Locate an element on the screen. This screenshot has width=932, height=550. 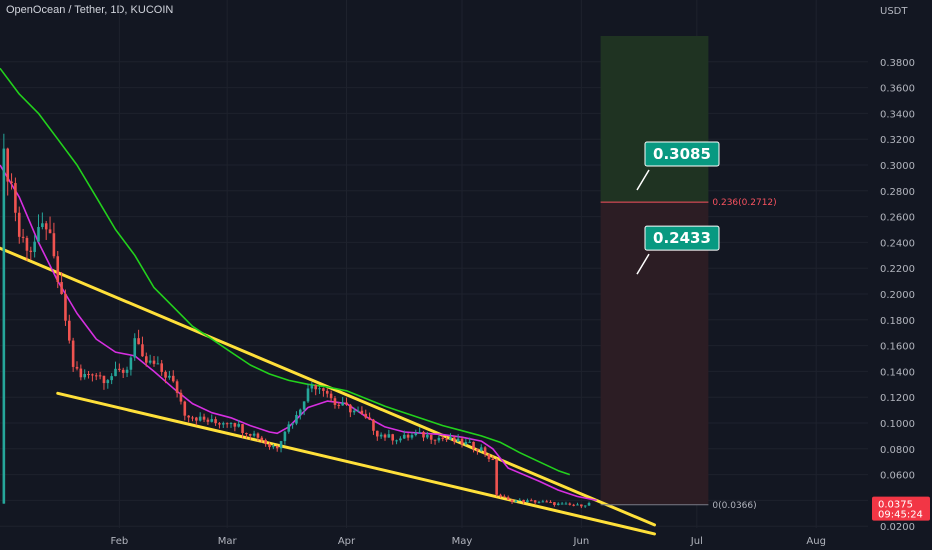
y-tick-label: 0.2600 is located at coordinates (897, 218).